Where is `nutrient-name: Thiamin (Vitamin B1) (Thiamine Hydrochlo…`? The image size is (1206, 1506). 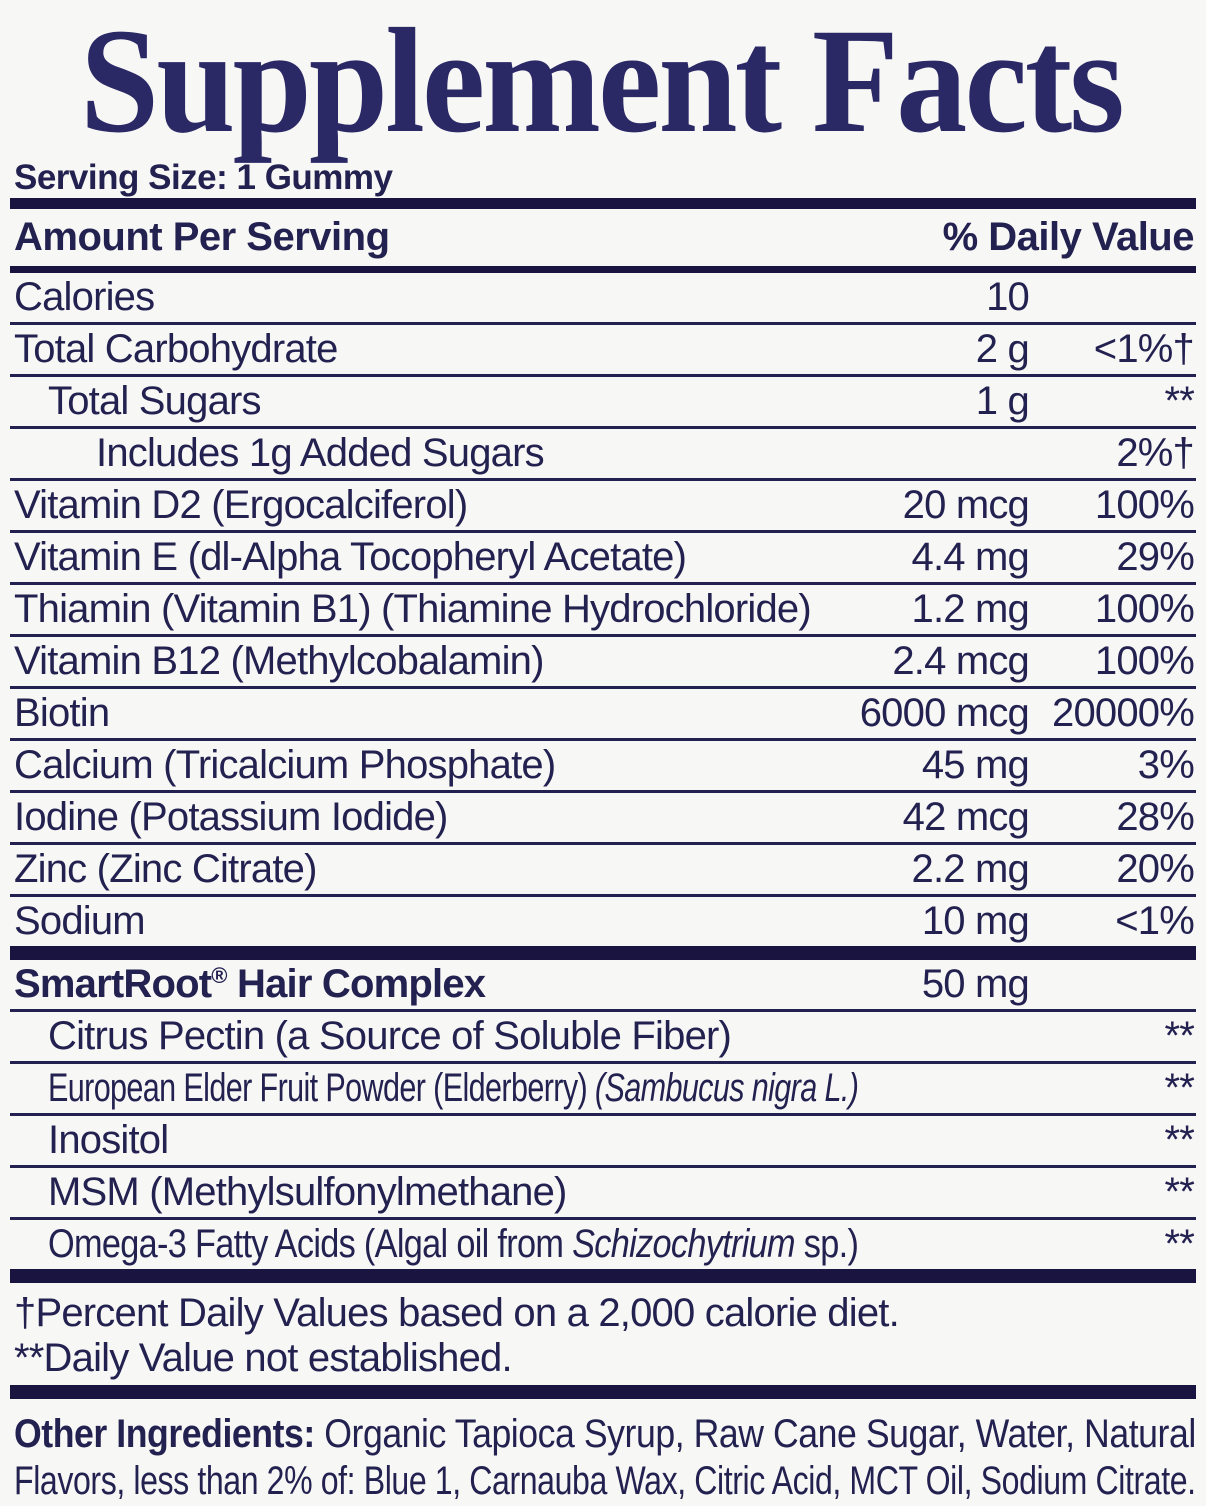 nutrient-name: Thiamin (Vitamin B1) (Thiamine Hydrochlo… is located at coordinates (413, 609).